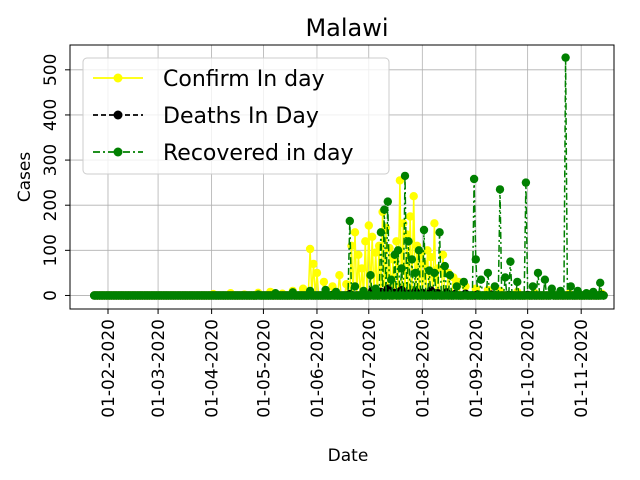  I want to click on legend-label: Recovered in day, so click(258, 153).